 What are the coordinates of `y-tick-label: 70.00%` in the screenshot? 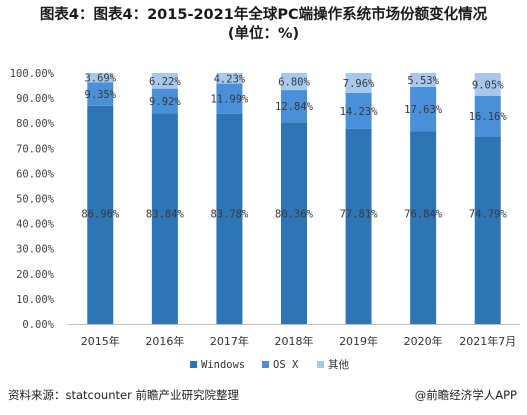 It's located at (35, 149).